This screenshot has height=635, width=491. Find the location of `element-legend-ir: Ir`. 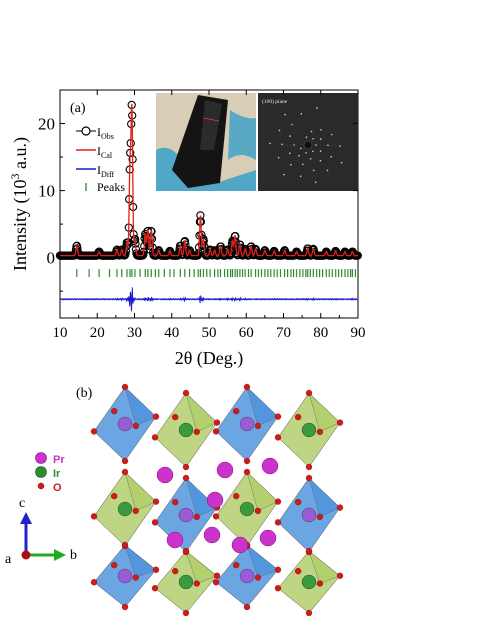

element-legend-ir: Ir is located at coordinates (48, 473).